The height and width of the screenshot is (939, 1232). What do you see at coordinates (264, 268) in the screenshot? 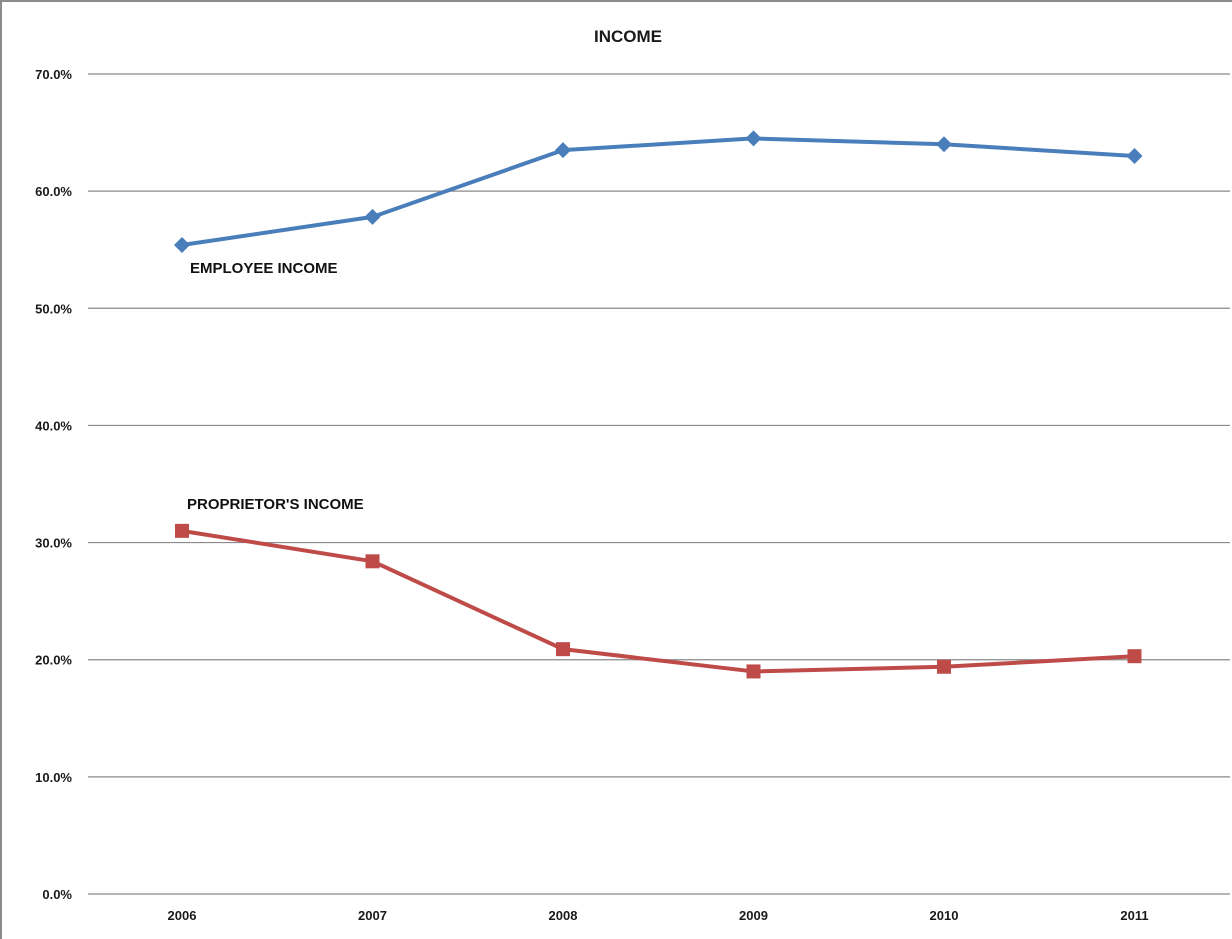
I see `series-label-employee-income: EMPLOYEE INCOME` at bounding box center [264, 268].